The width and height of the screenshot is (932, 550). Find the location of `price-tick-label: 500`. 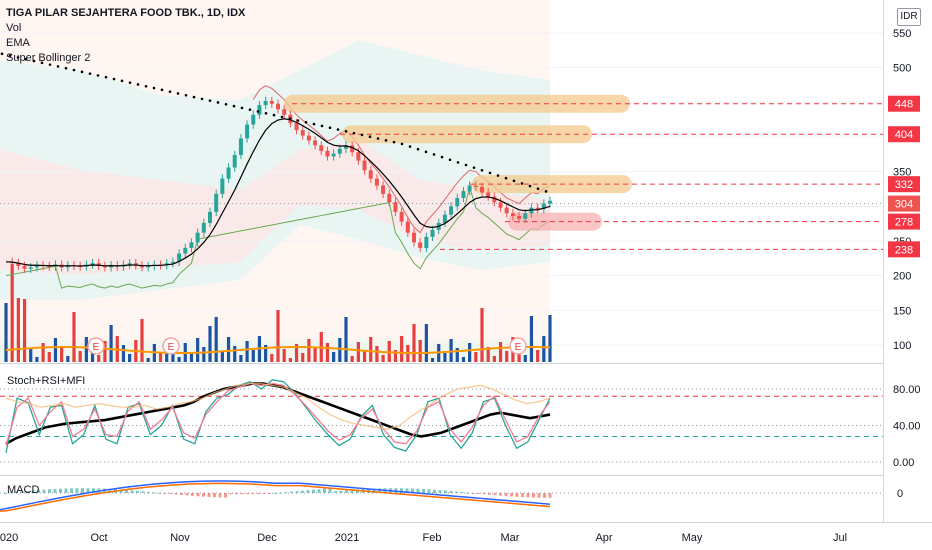

price-tick-label: 500 is located at coordinates (902, 69).